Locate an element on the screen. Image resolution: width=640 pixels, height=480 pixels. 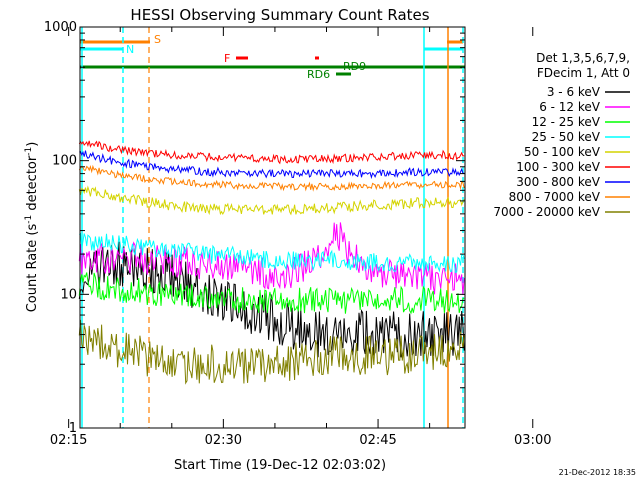
annotation-s: S is located at coordinates (157, 39).